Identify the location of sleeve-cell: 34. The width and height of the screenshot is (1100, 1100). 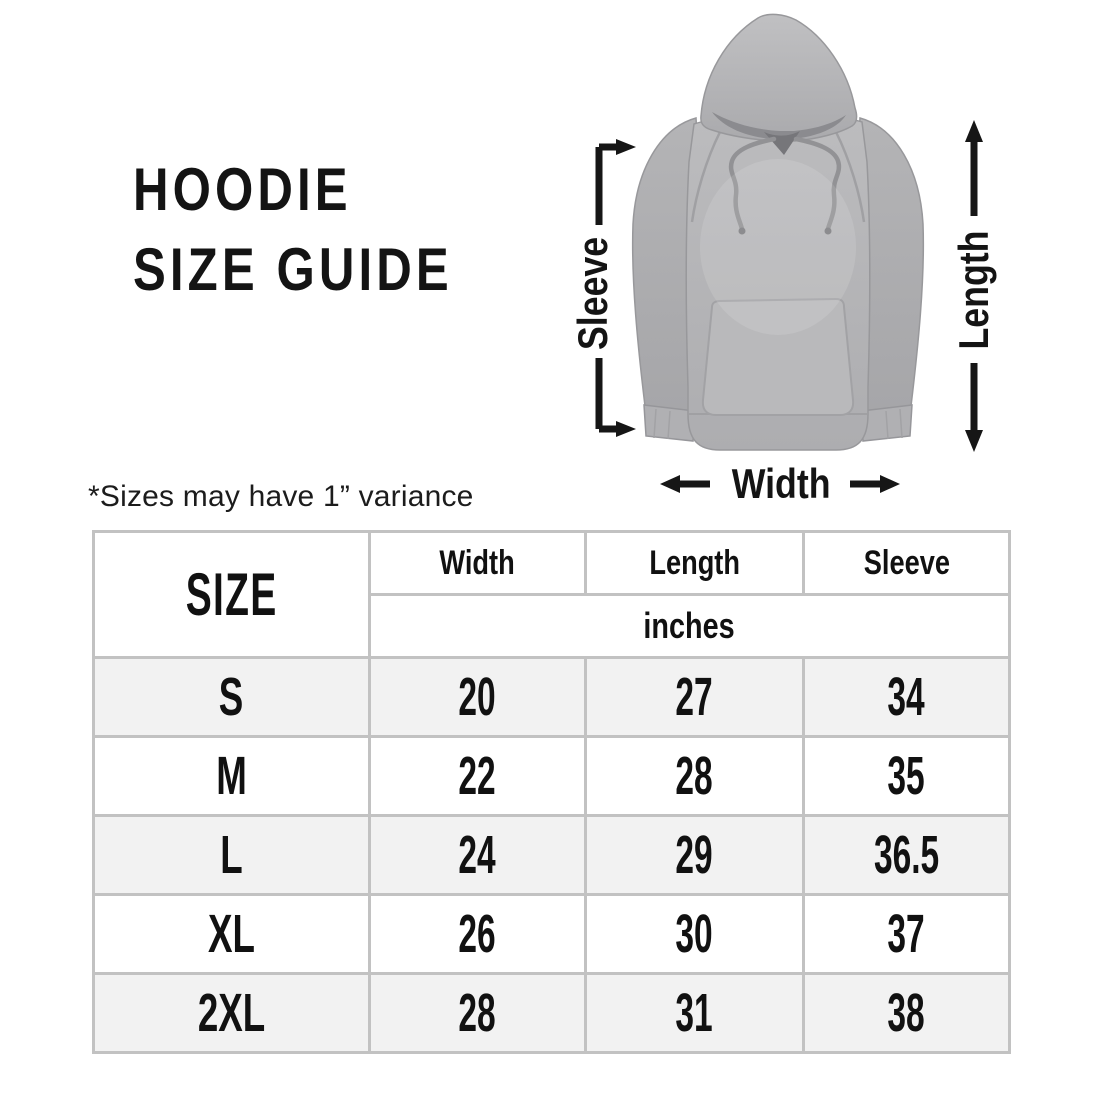
(906, 697).